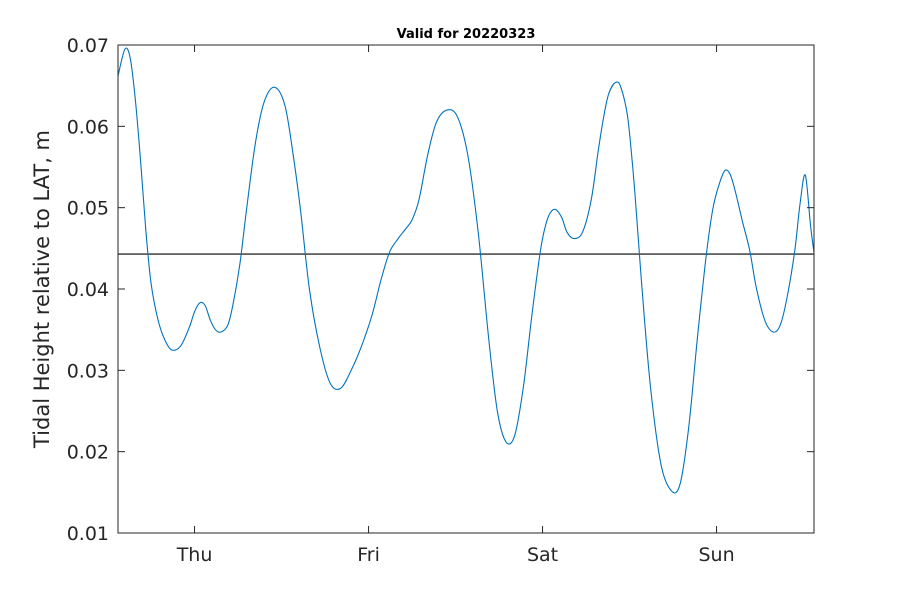  I want to click on y-tick-label: 0.01, so click(88, 534).